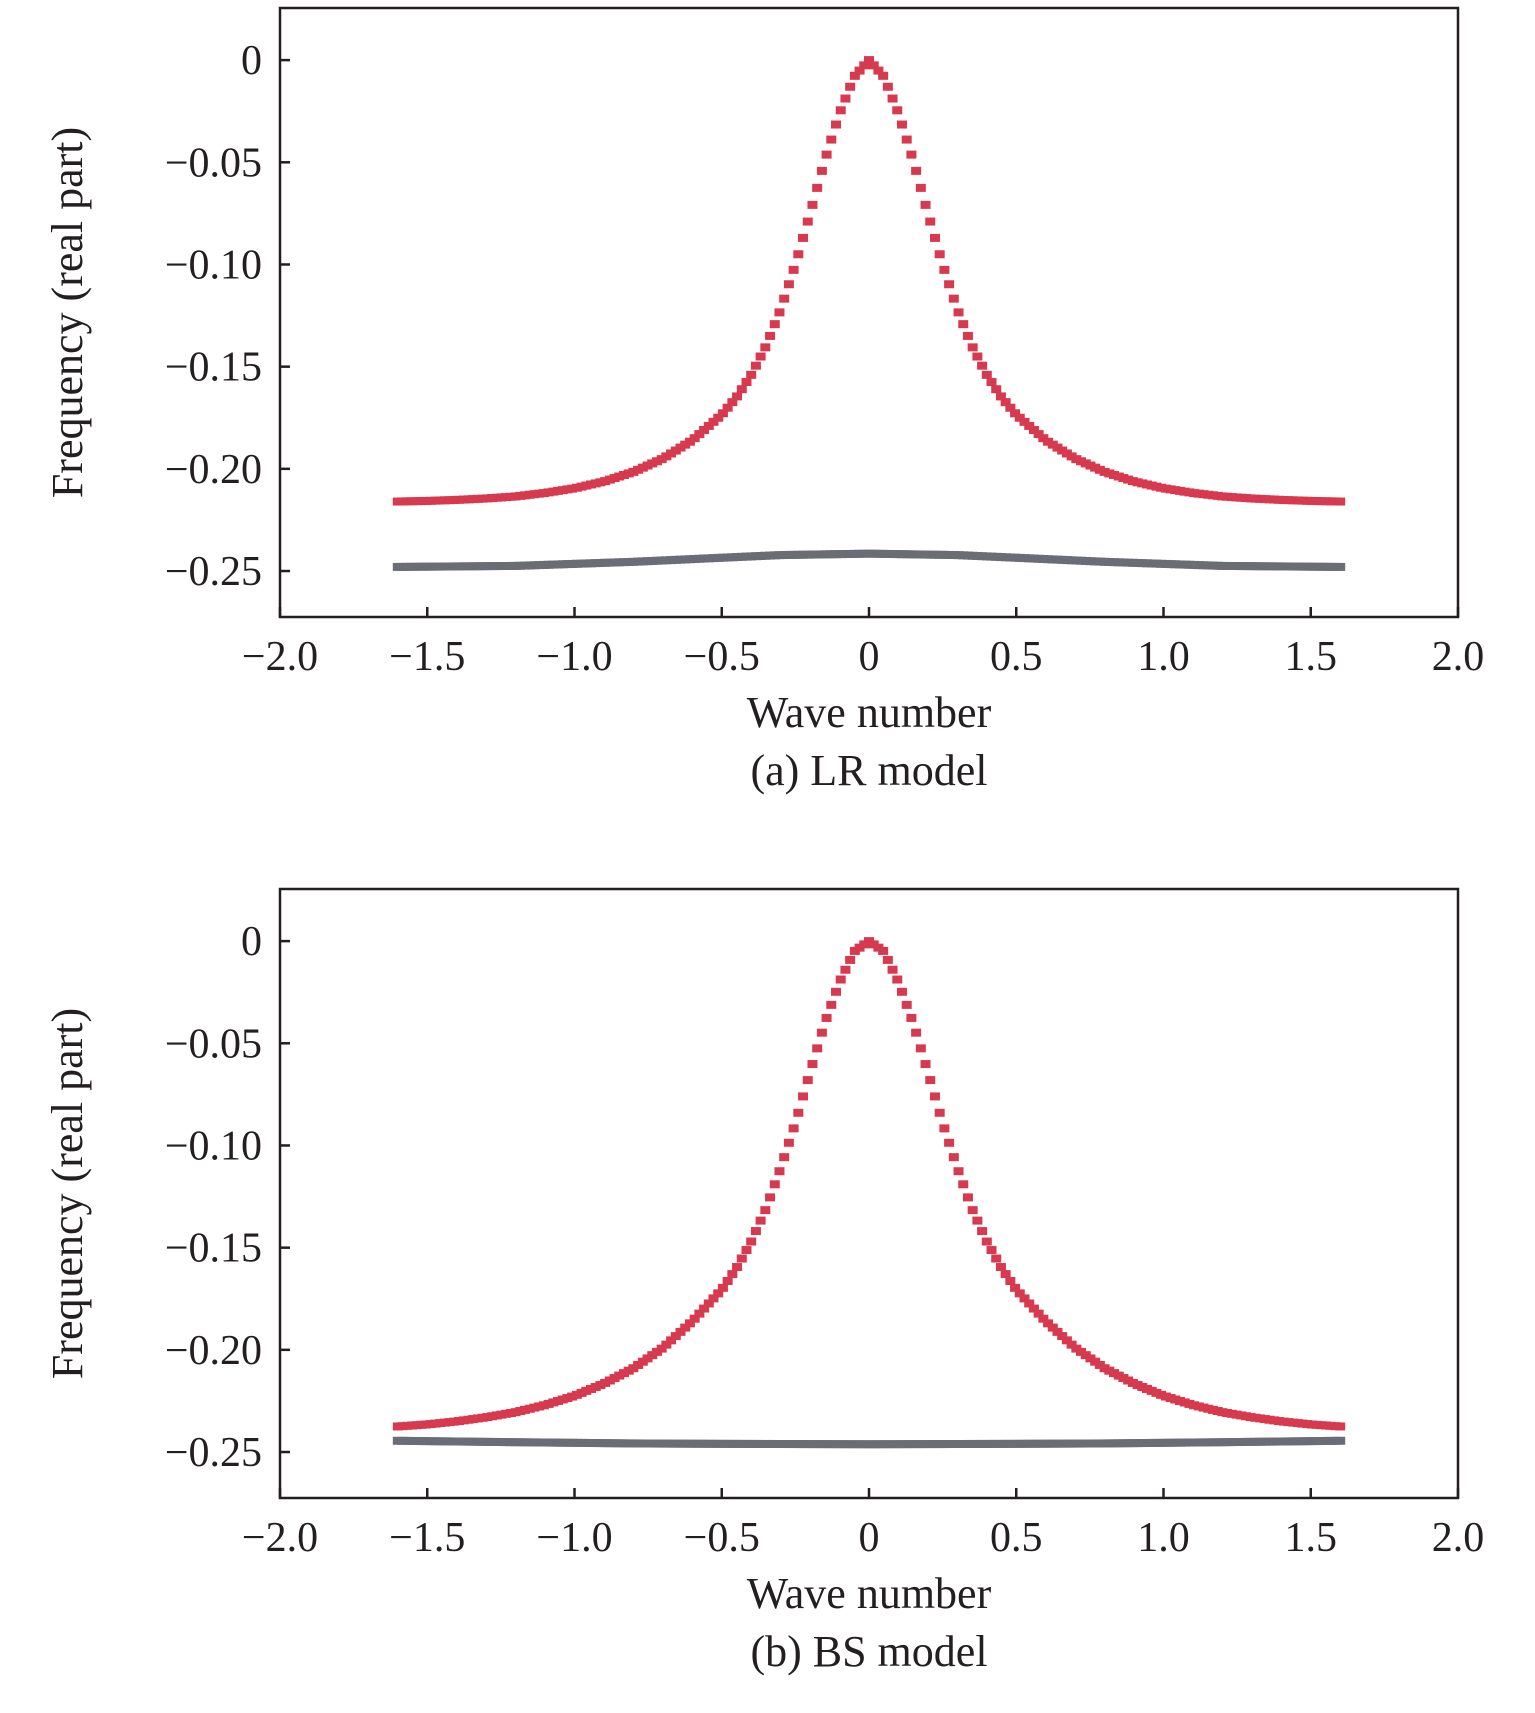  What do you see at coordinates (213, 368) in the screenshot?
I see `y-tick-label: −0.15` at bounding box center [213, 368].